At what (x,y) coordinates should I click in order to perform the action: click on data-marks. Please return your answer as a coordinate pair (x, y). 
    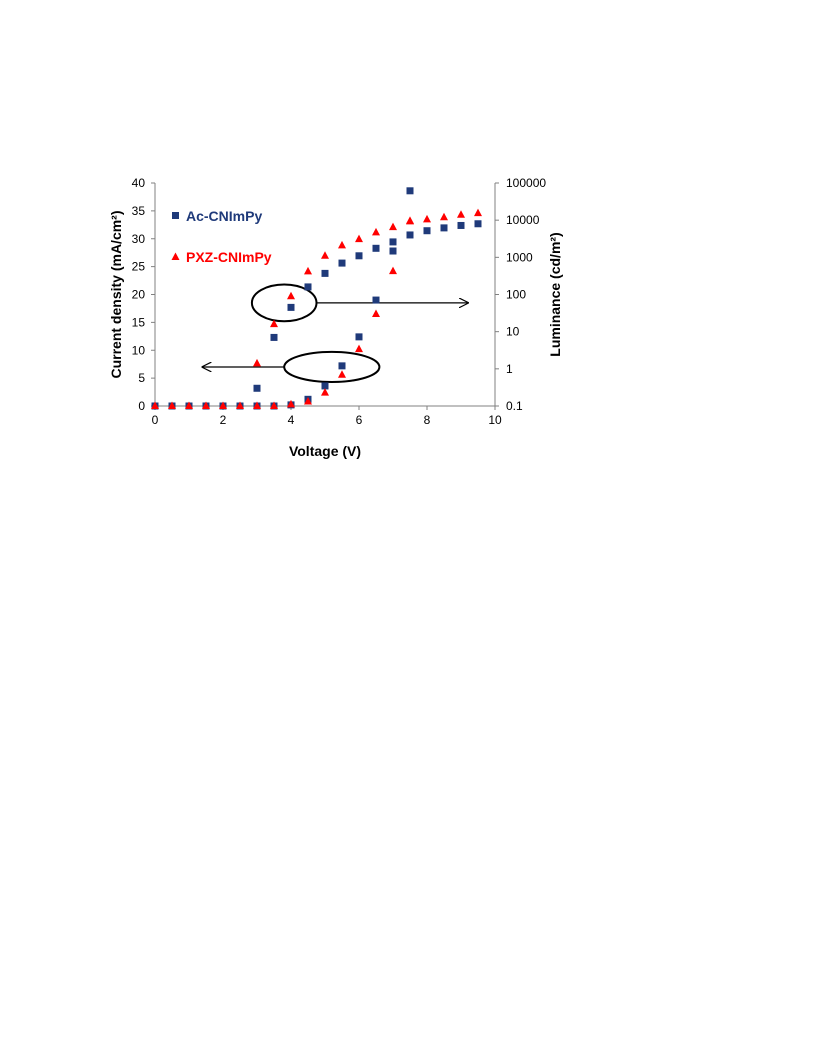
    Looking at the image, I should click on (316, 298).